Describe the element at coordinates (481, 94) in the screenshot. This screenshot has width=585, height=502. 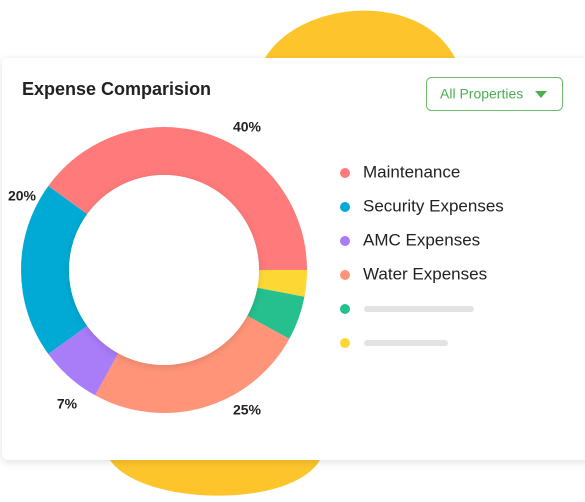
I see `filter-label: All Properties` at that location.